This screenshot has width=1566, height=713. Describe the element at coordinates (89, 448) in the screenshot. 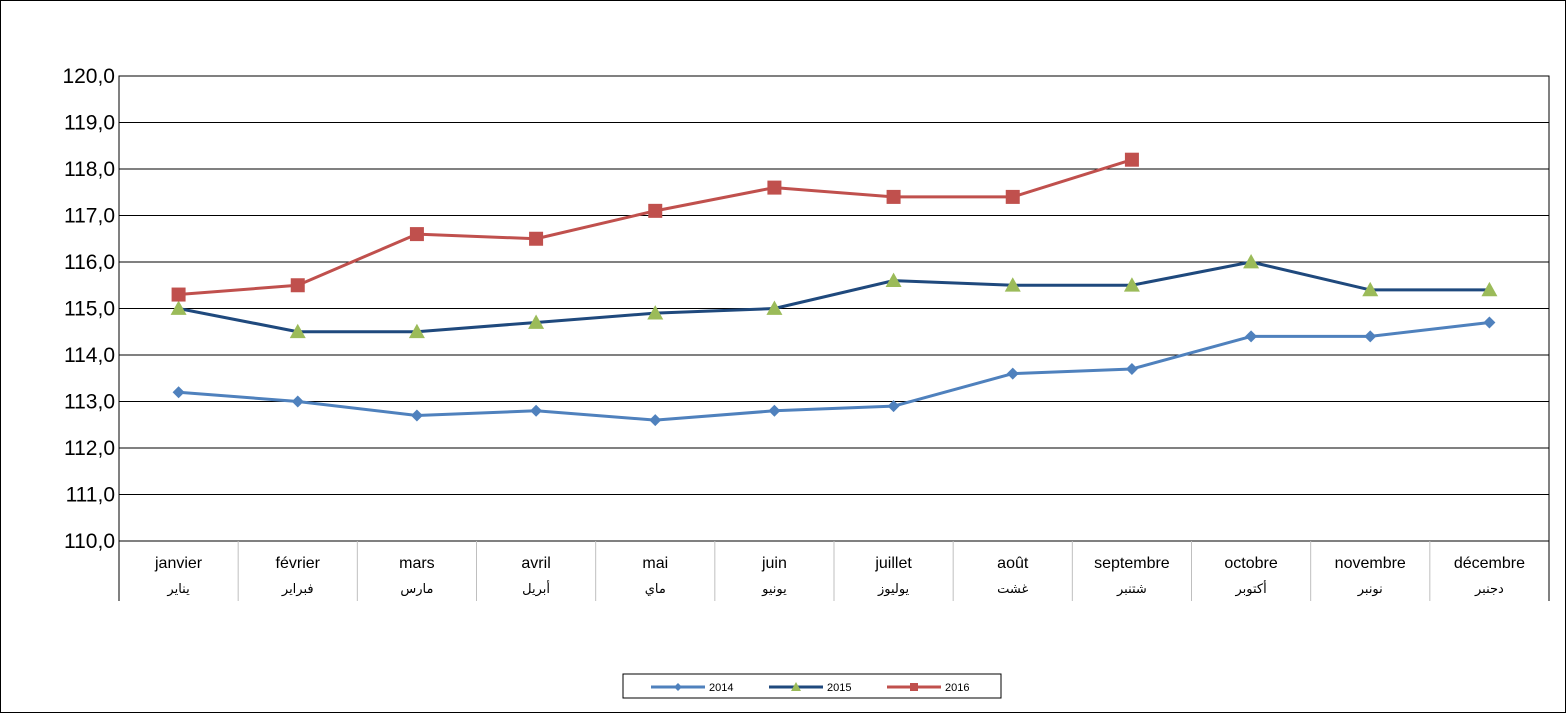

I see `y-tick-label: 112,0` at that location.